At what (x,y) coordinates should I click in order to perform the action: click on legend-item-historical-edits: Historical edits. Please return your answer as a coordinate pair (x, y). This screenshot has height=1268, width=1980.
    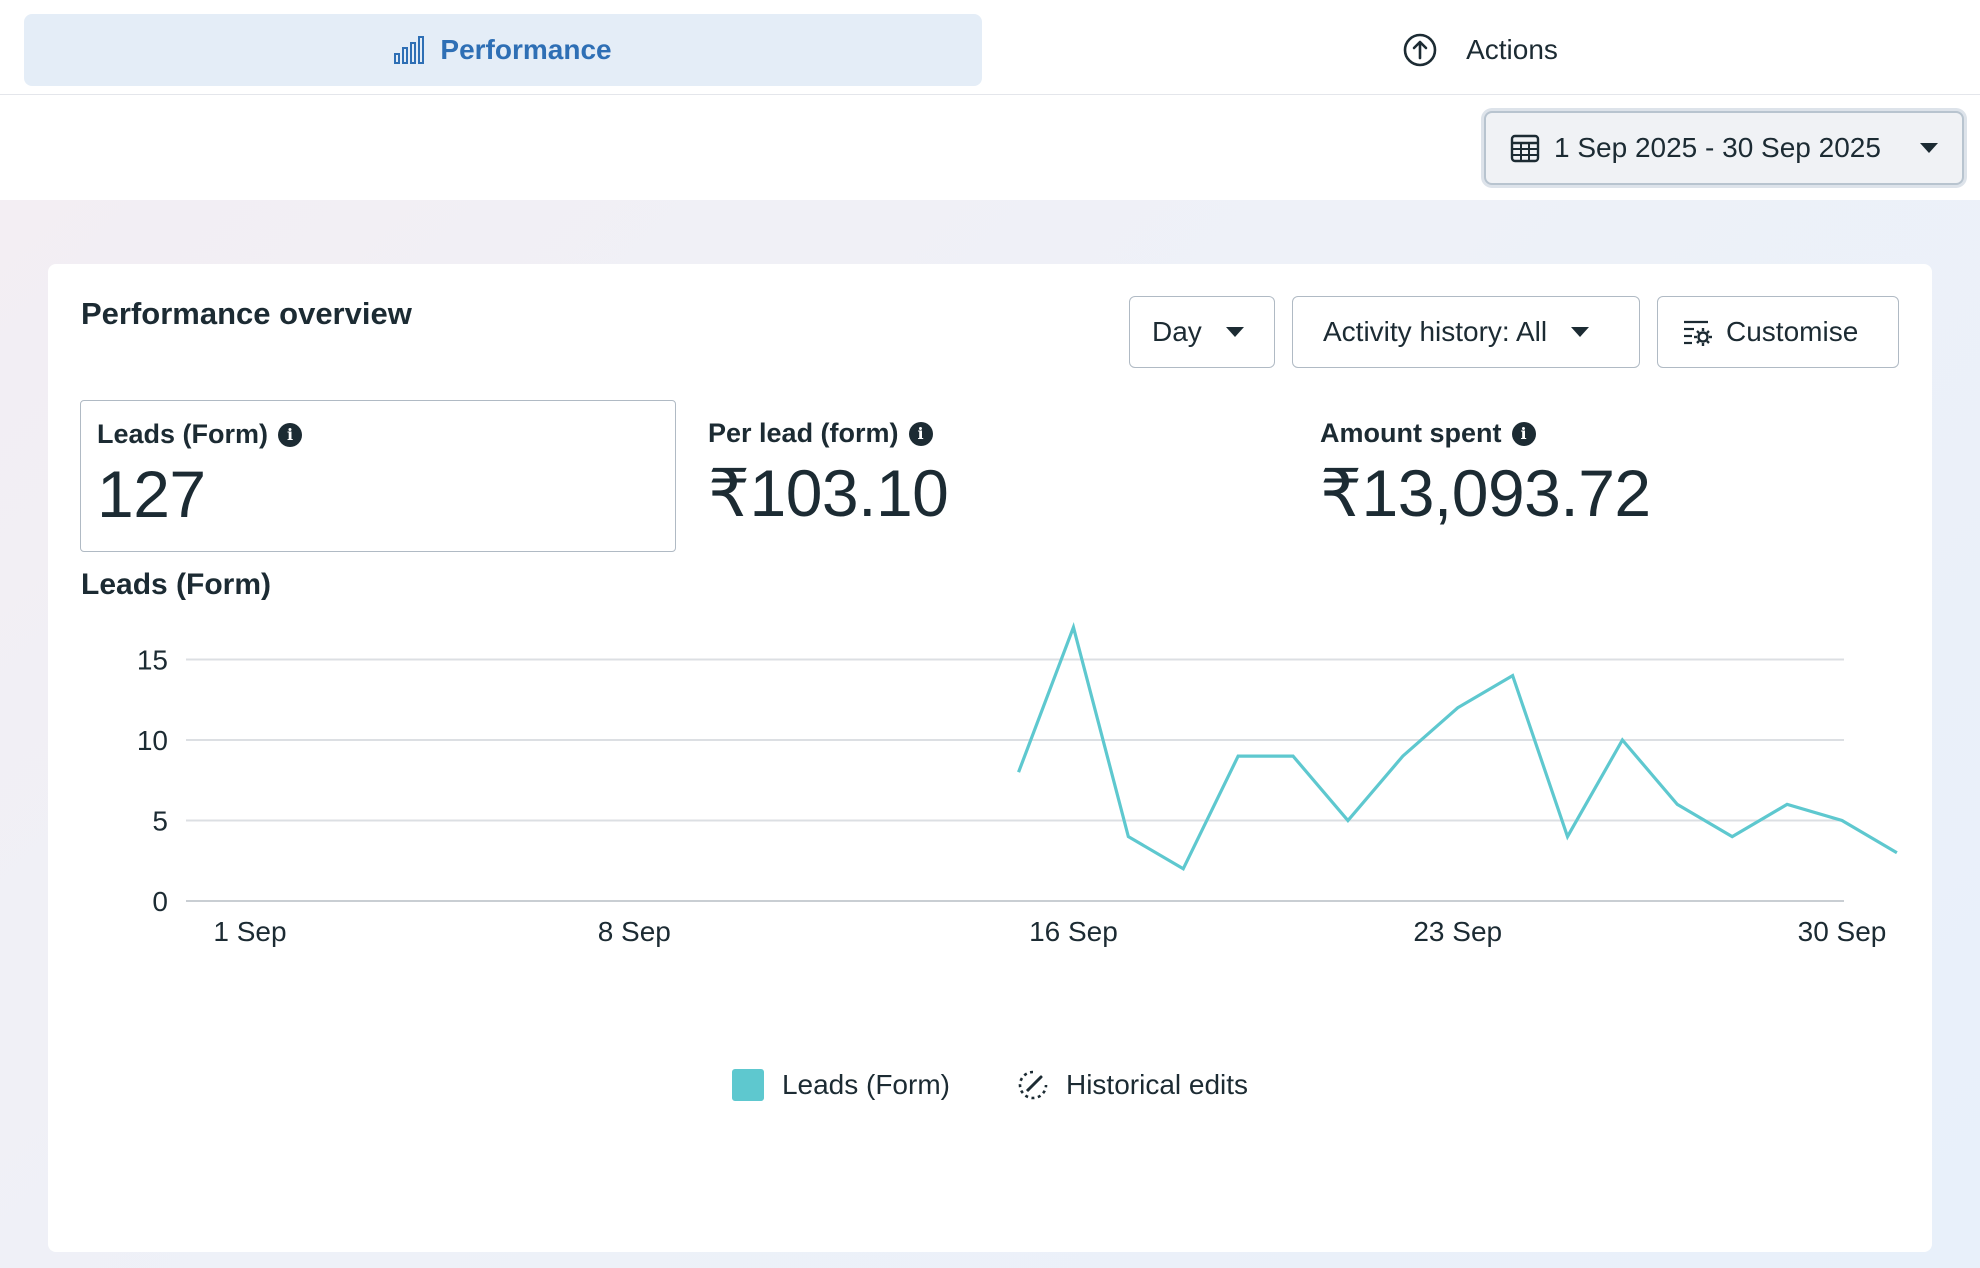
    Looking at the image, I should click on (1132, 1085).